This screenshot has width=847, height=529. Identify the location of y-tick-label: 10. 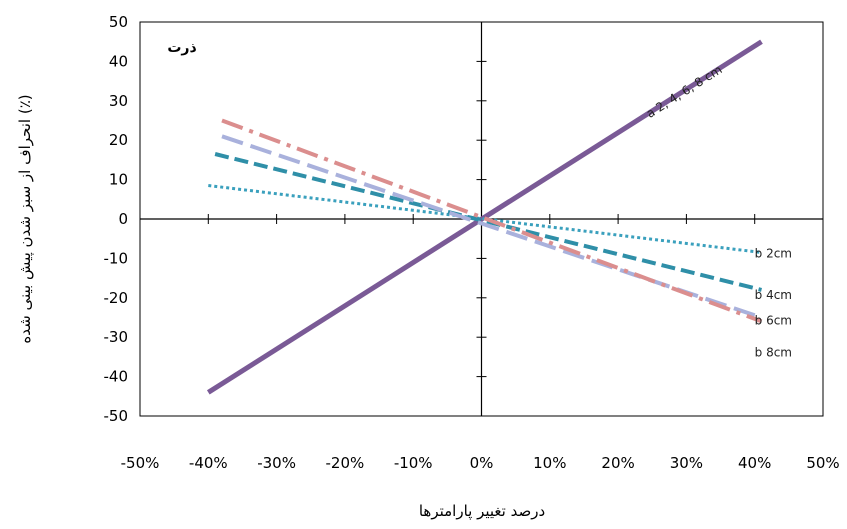
(118, 180).